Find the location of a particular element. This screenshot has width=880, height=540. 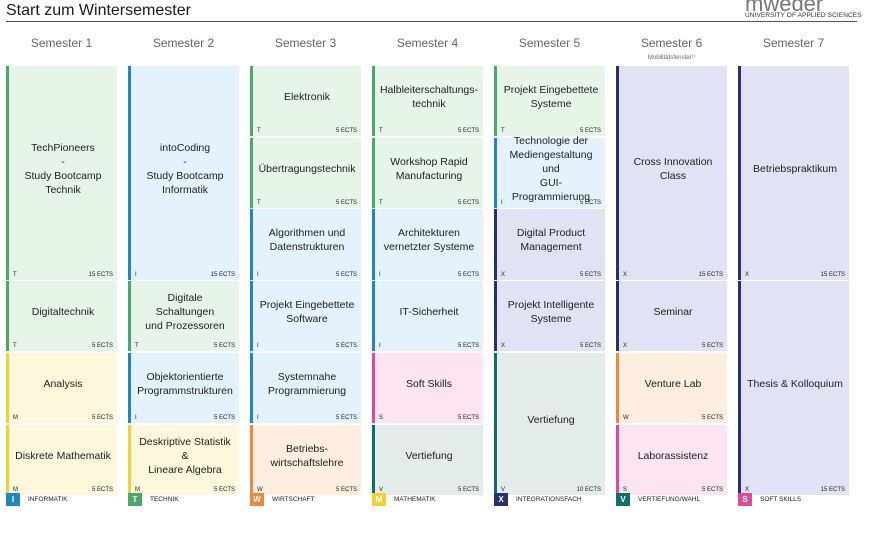

legend-swatch: V is located at coordinates (623, 499).